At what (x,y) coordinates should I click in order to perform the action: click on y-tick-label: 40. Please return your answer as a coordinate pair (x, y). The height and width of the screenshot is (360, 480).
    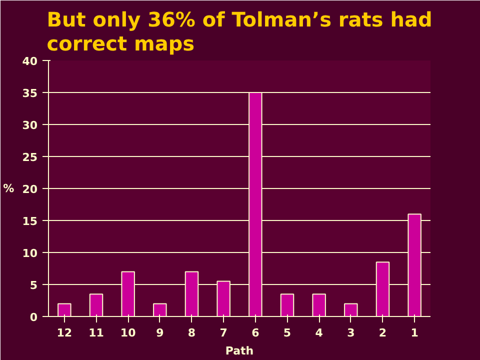
    Looking at the image, I should click on (30, 61).